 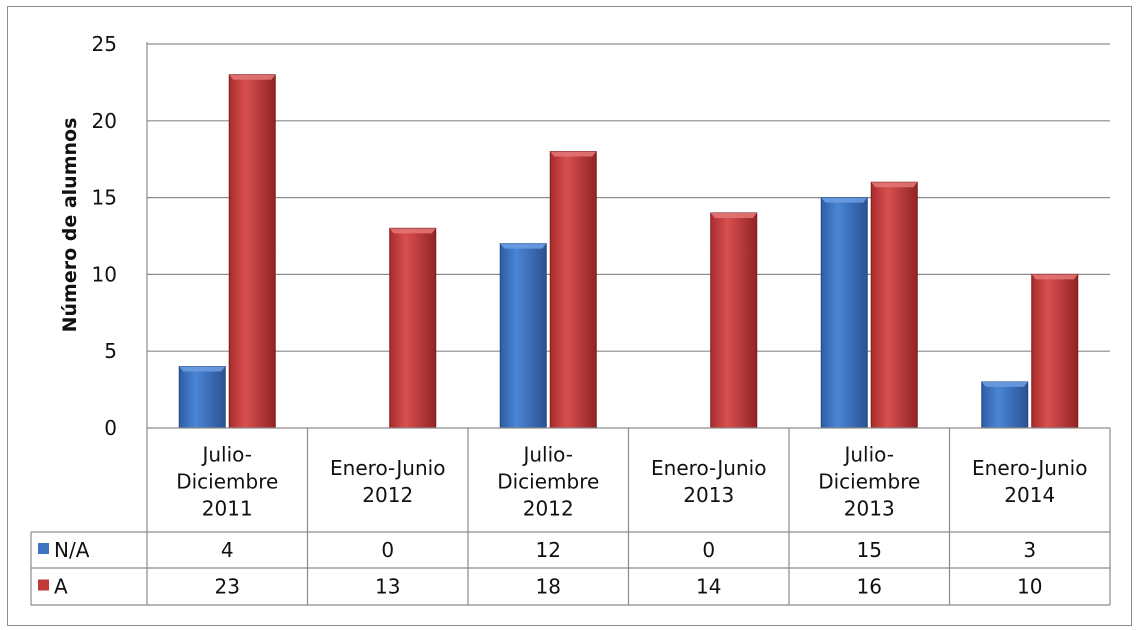 What do you see at coordinates (708, 587) in the screenshot?
I see `data-label: 14` at bounding box center [708, 587].